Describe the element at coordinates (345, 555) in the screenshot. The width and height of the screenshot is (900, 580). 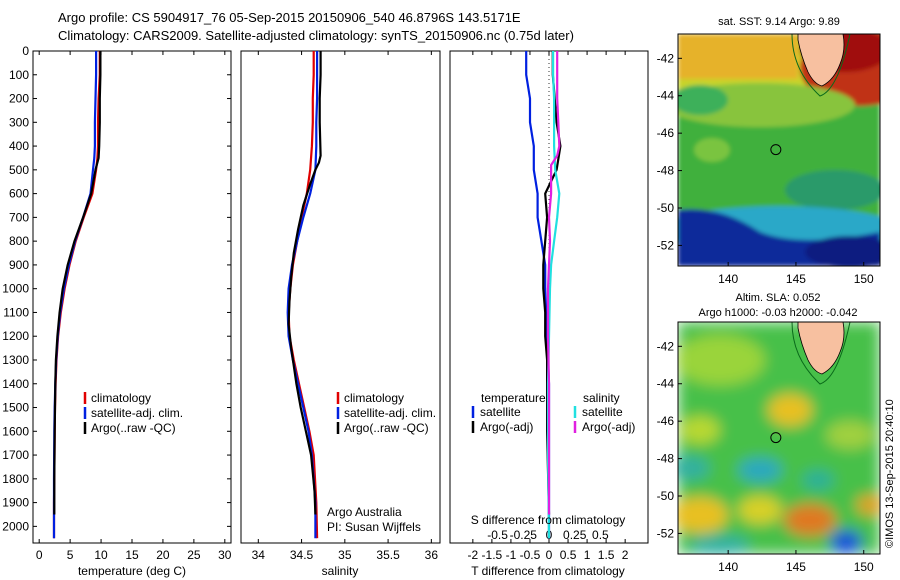
I see `salinity-tick-label: 35` at that location.